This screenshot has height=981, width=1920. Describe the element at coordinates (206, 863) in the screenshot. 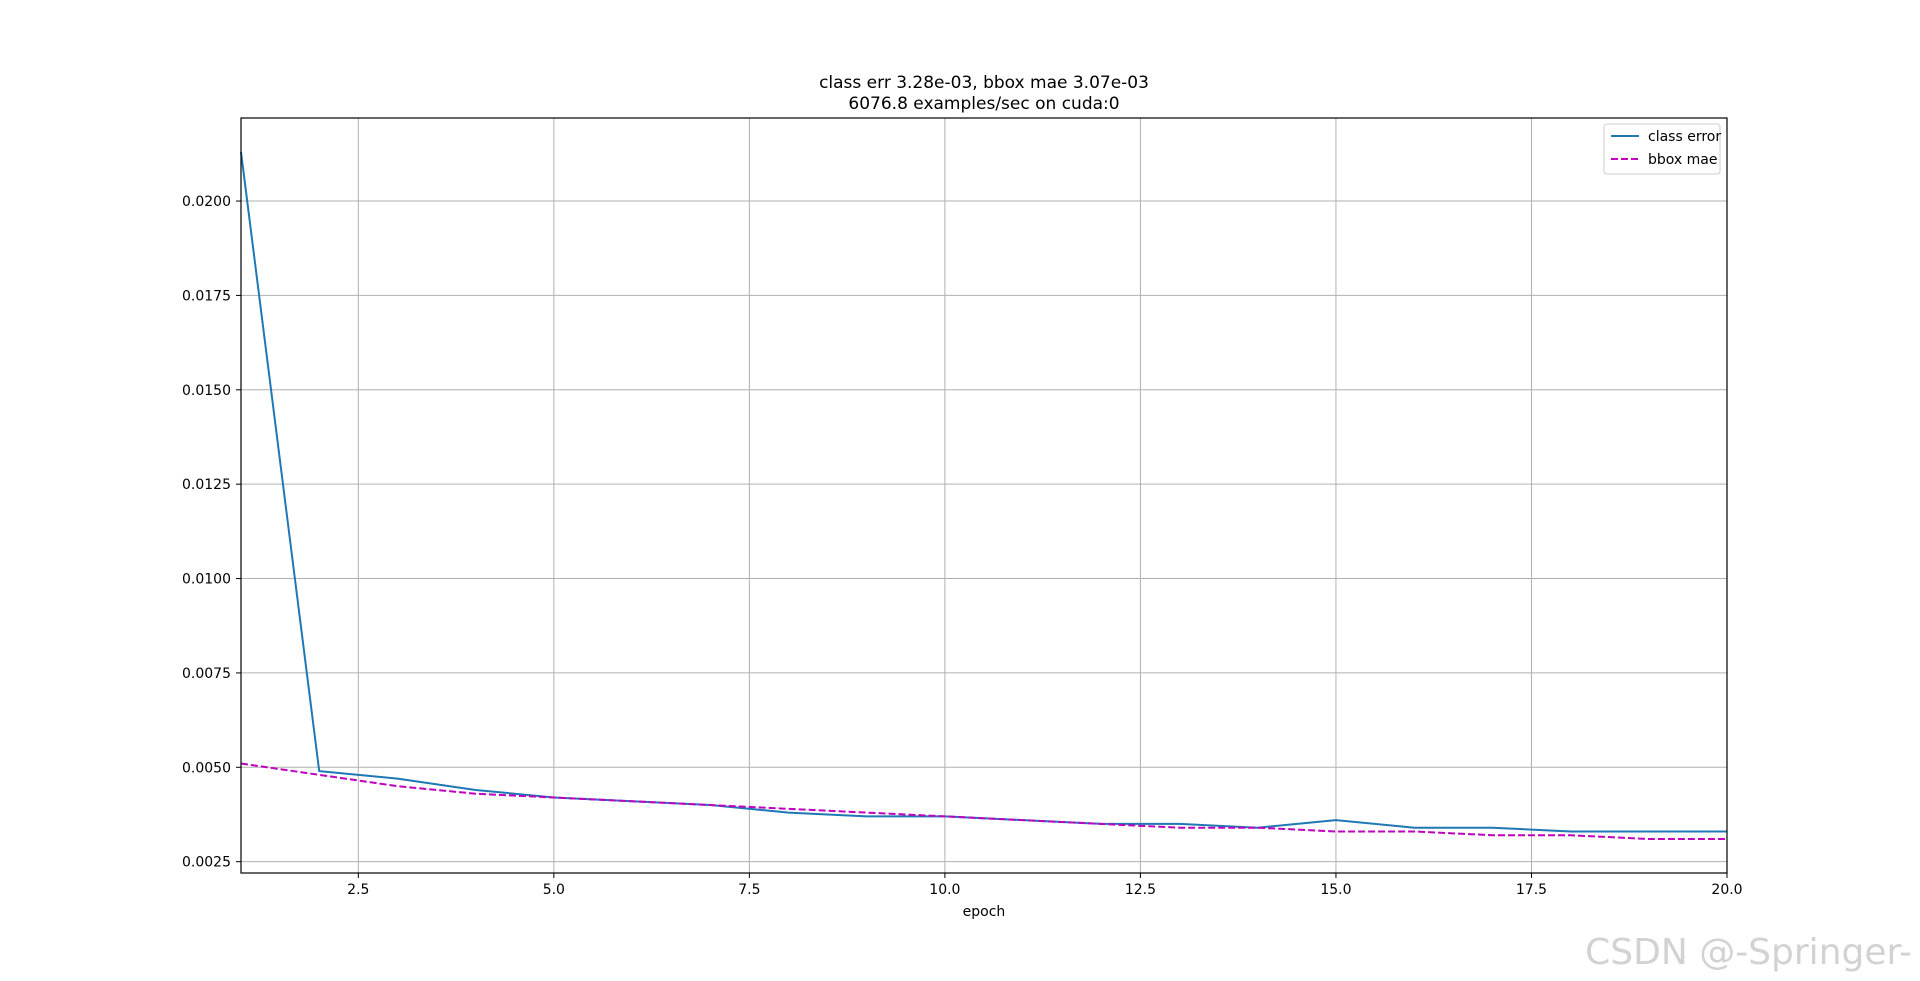

I see `y-tick-label: 0.0025` at that location.